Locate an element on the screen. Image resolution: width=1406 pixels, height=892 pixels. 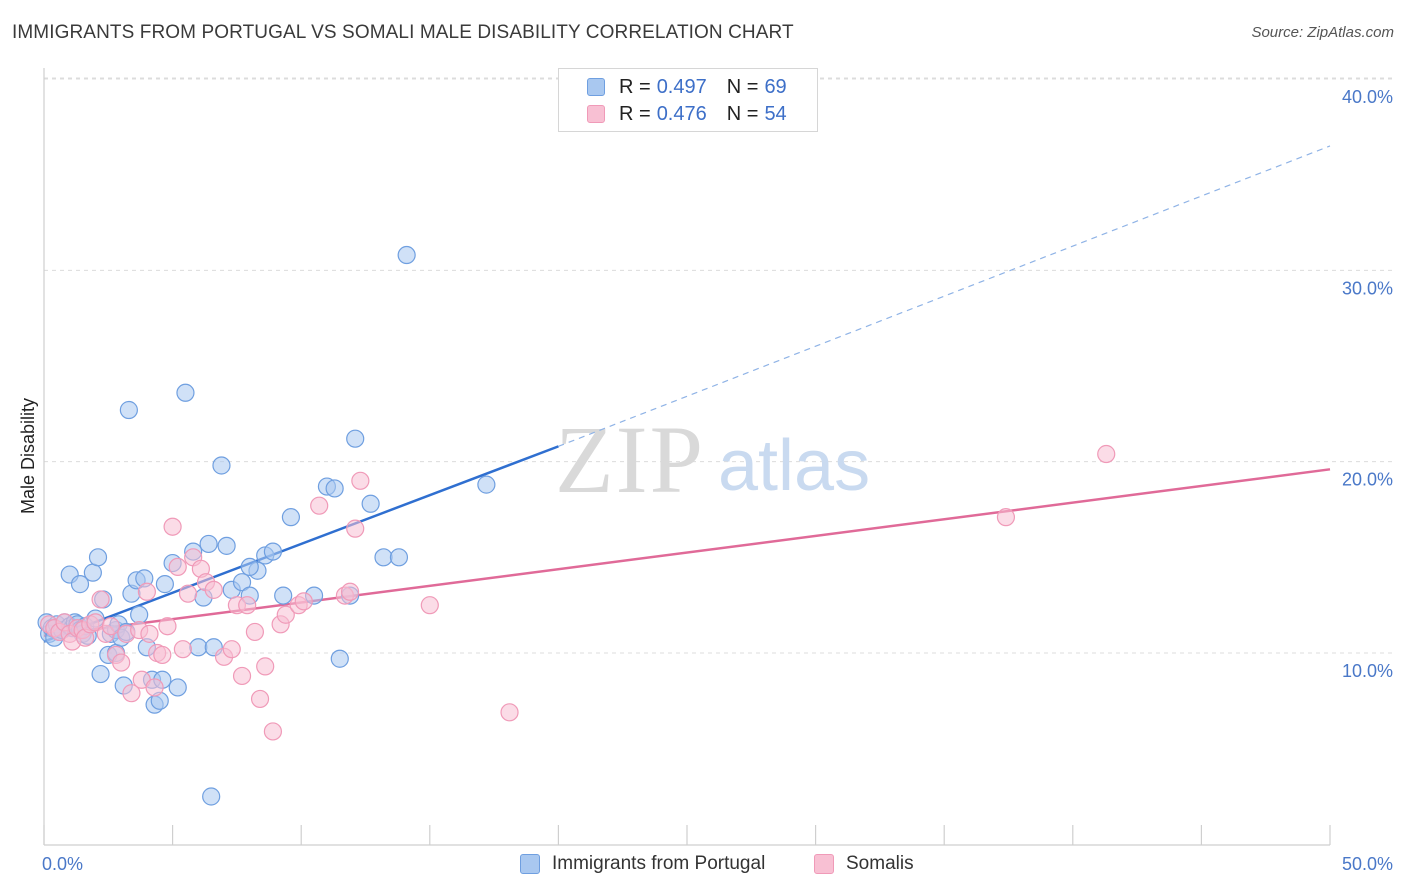
y-tick-label: 30.0% is located at coordinates (1367, 288).